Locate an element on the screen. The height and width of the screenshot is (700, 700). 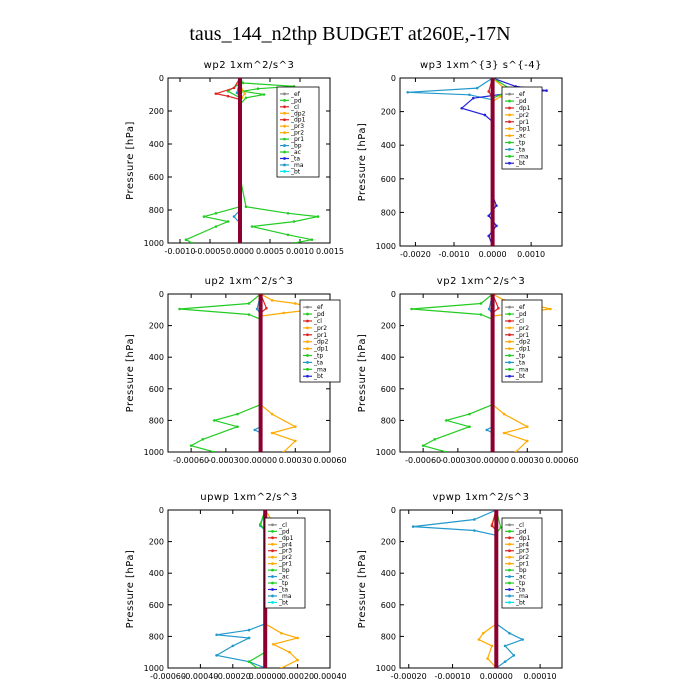
panel-title: up2 1xm^2/s^3 is located at coordinates (249, 281).